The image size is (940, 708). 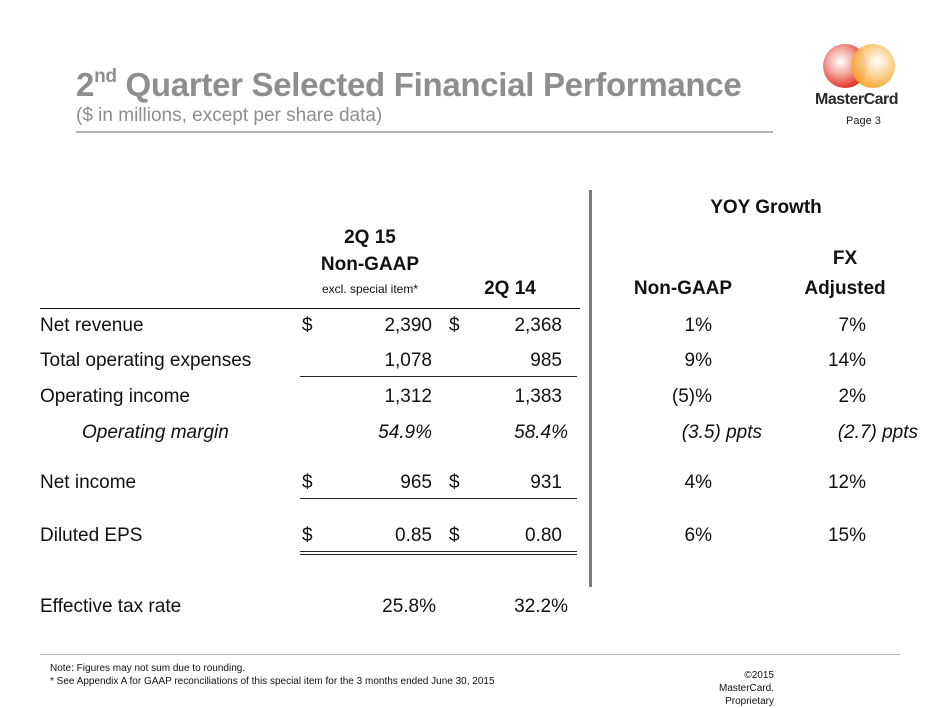 What do you see at coordinates (111, 606) in the screenshot?
I see `row-label: Effective tax rate` at bounding box center [111, 606].